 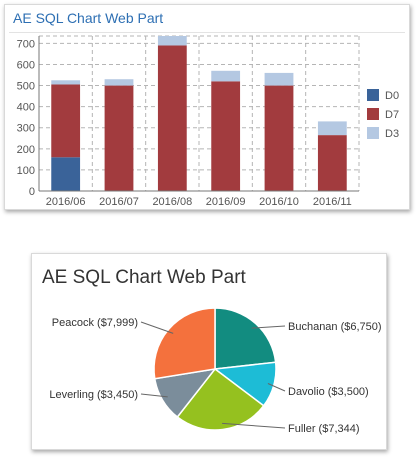 I want to click on y-tick-label: 700, so click(x=26, y=44).